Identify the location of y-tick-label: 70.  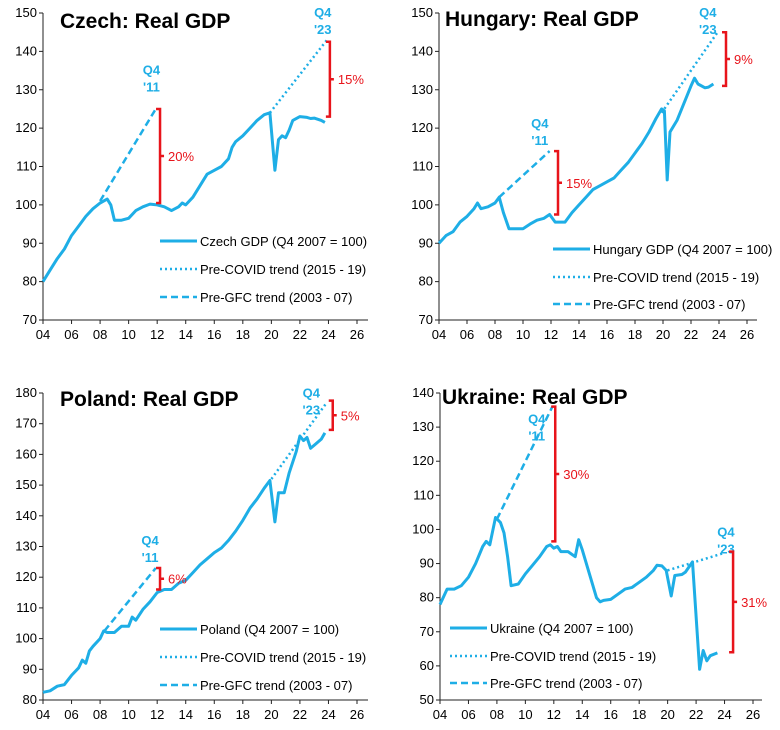
(427, 631).